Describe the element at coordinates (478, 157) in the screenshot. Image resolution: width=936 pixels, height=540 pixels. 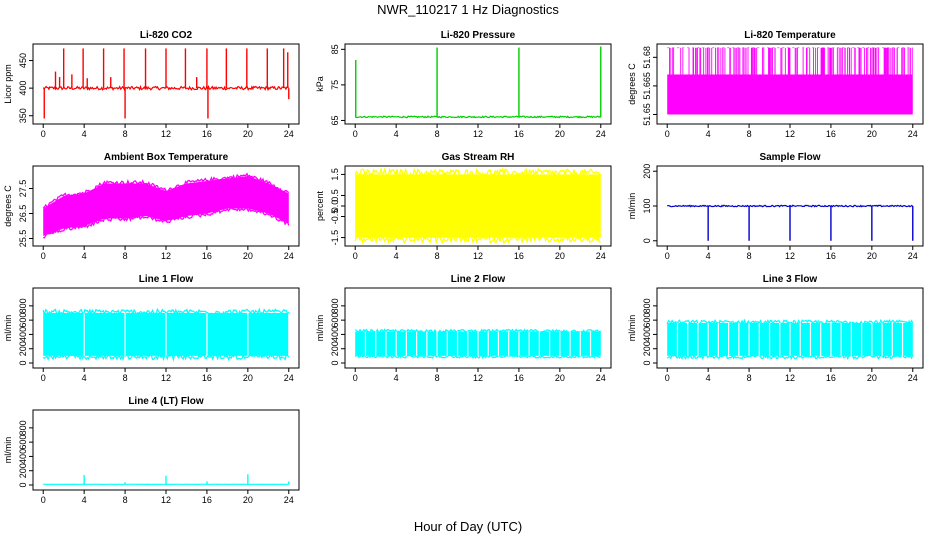
I see `panel-title: Gas Stream RH` at that location.